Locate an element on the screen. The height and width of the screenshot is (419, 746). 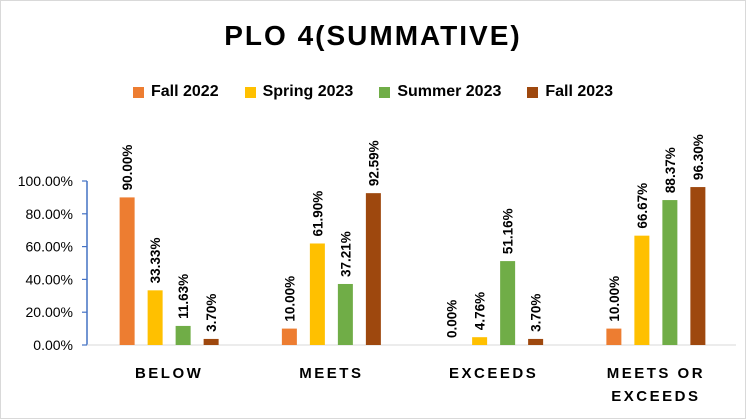
legend-item: Fall 2023 is located at coordinates (570, 92).